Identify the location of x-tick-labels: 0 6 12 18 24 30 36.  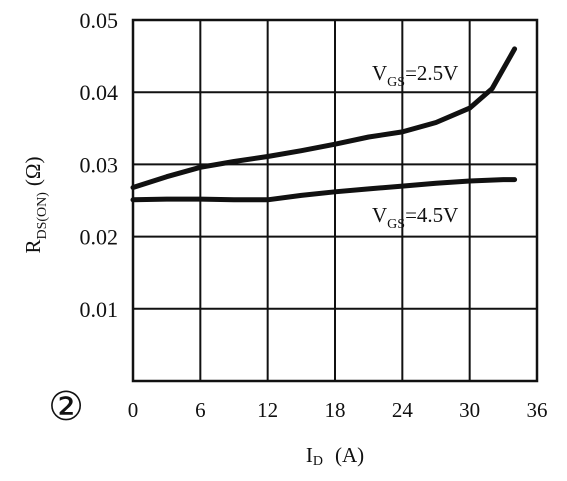
(338, 410).